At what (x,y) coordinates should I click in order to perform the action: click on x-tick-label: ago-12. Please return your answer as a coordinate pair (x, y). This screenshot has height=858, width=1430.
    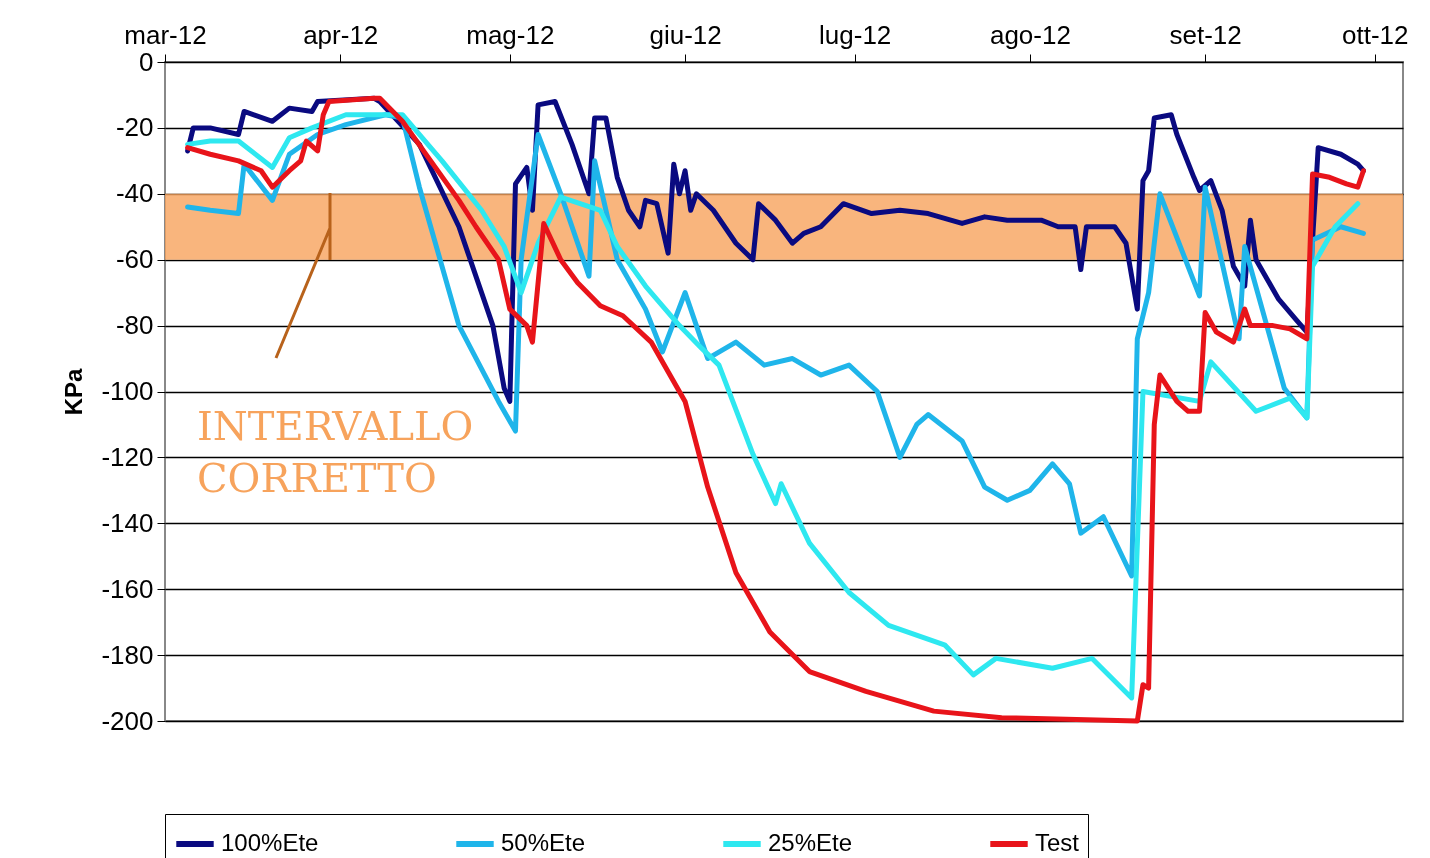
    Looking at the image, I should click on (1030, 34).